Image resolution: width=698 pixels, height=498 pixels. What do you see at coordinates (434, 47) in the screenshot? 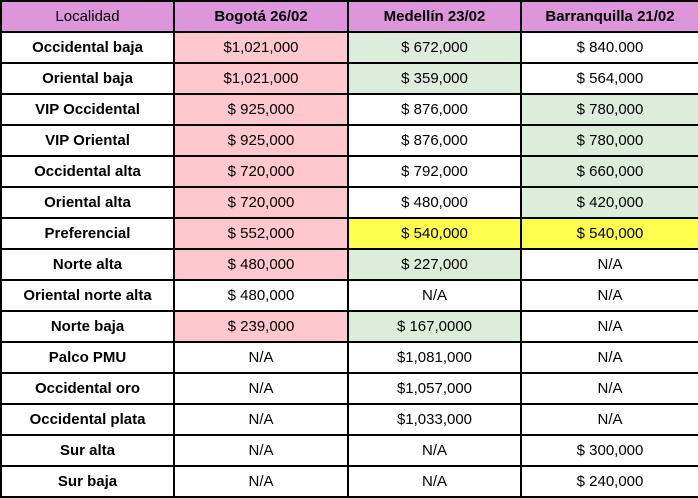
I see `price-cell-medellin: $ 672,000` at bounding box center [434, 47].